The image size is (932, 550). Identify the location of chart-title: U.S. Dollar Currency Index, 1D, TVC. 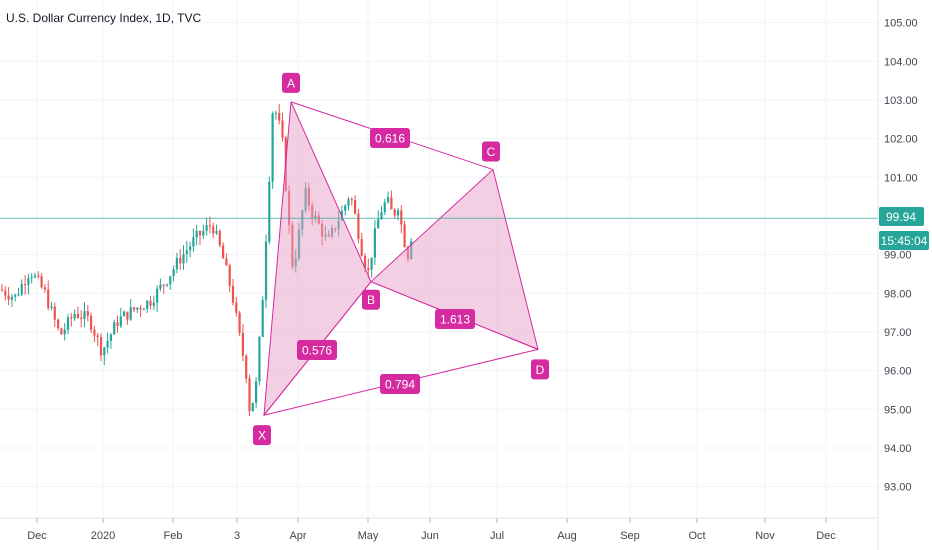
(104, 18).